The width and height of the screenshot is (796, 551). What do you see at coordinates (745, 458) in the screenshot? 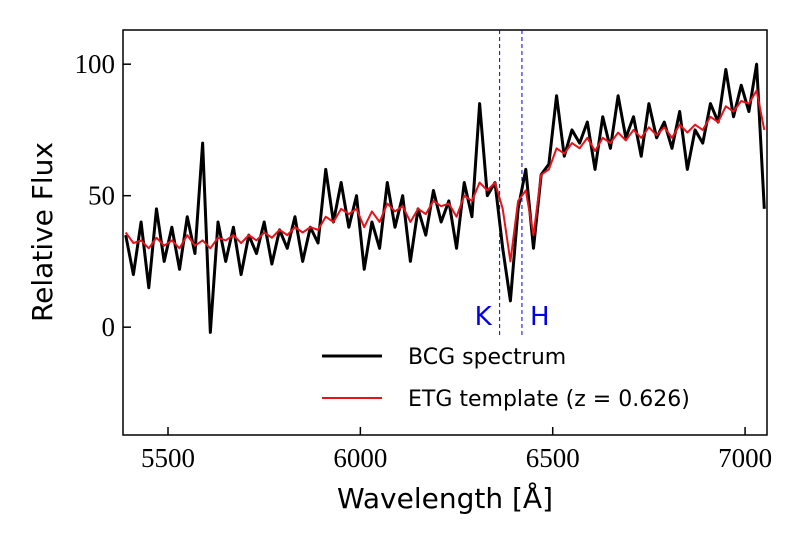
I see `x-tick-label: 7000` at bounding box center [745, 458].